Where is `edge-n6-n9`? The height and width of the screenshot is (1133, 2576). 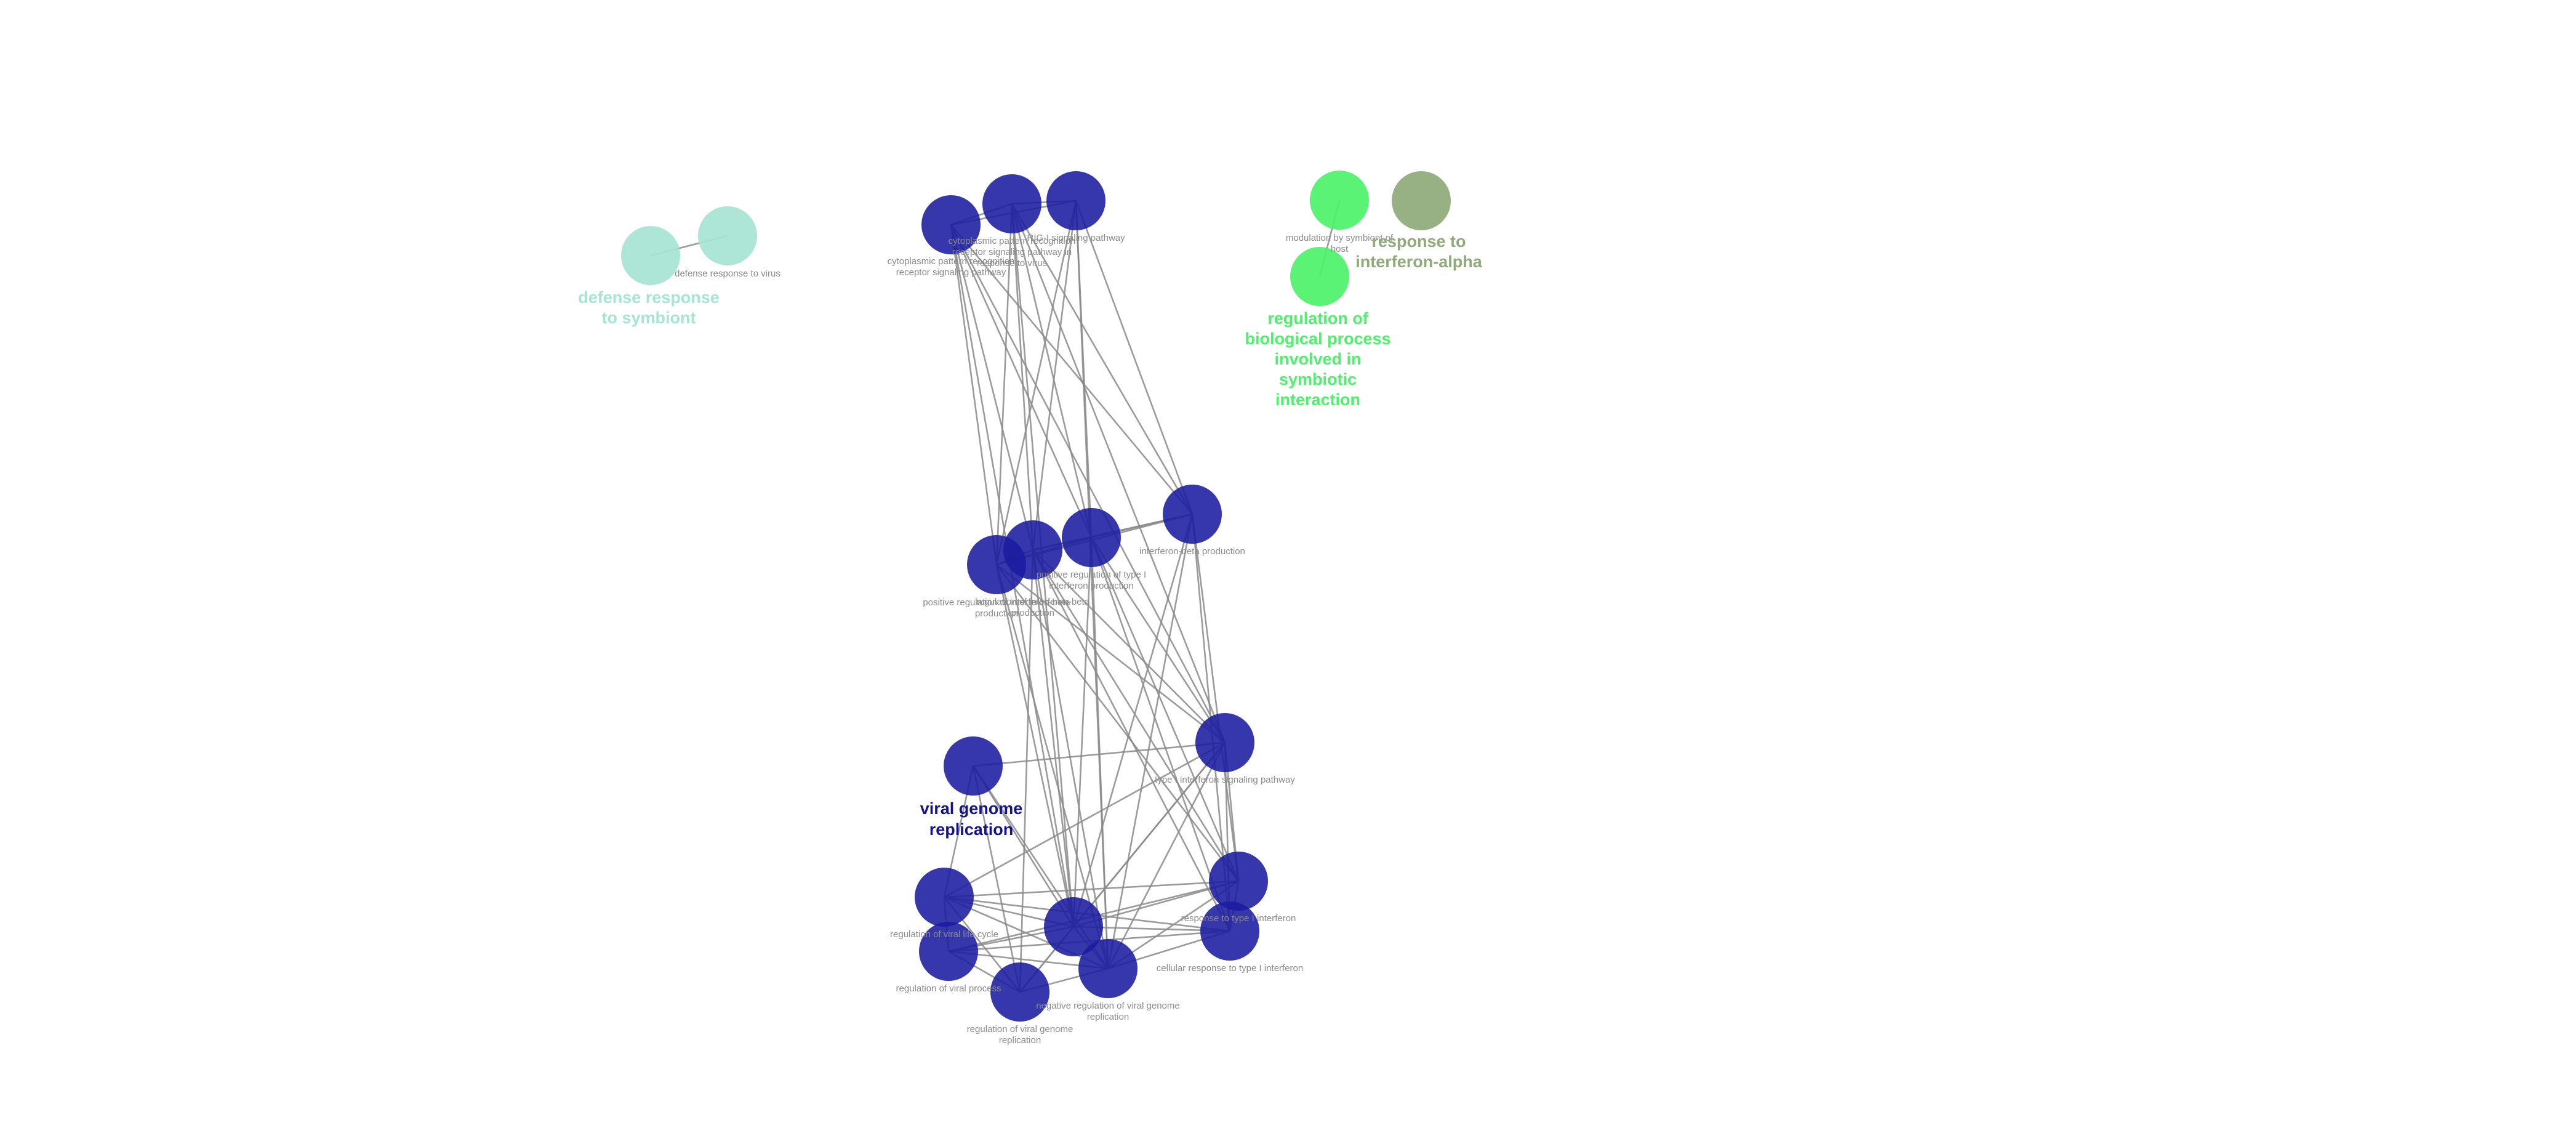
edge-n6-n9 is located at coordinates (1071, 369).